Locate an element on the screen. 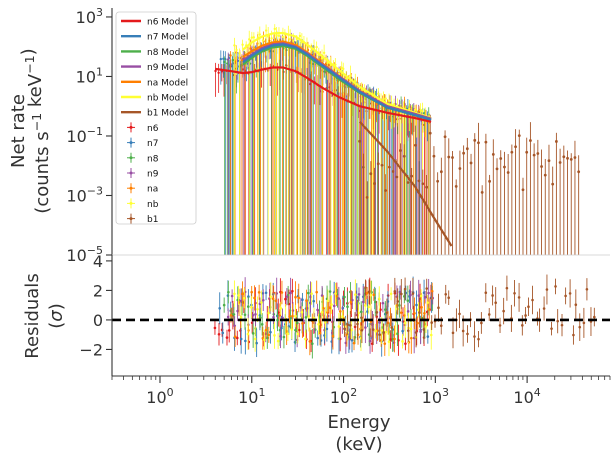  y-tick-label: 10⁻⁵ is located at coordinates (84, 254).